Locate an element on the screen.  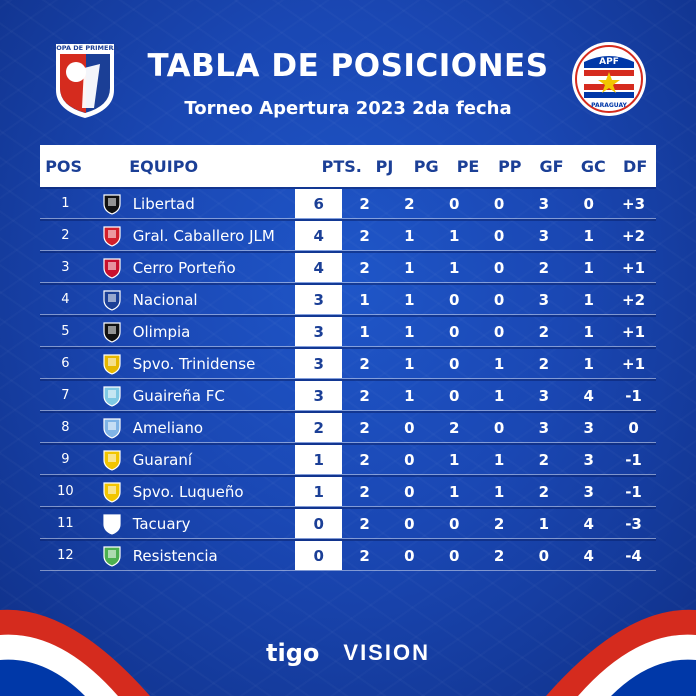
team-name: Spvo. Trinidense is located at coordinates (194, 363).